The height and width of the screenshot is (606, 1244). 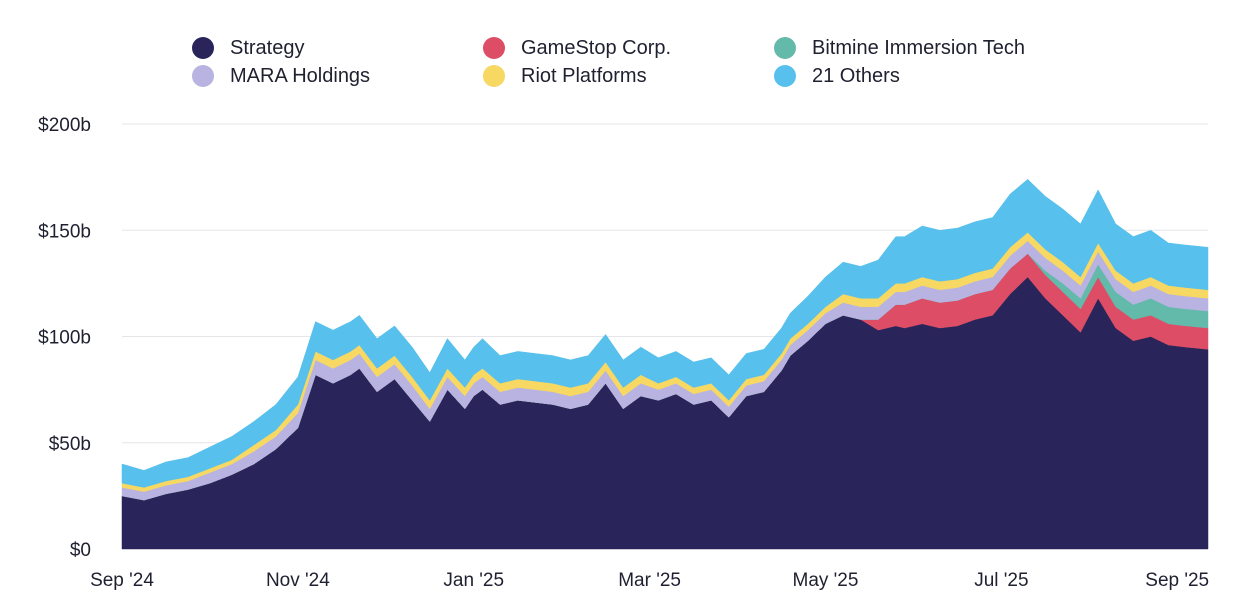 What do you see at coordinates (80, 550) in the screenshot?
I see `y-tick-label: $0` at bounding box center [80, 550].